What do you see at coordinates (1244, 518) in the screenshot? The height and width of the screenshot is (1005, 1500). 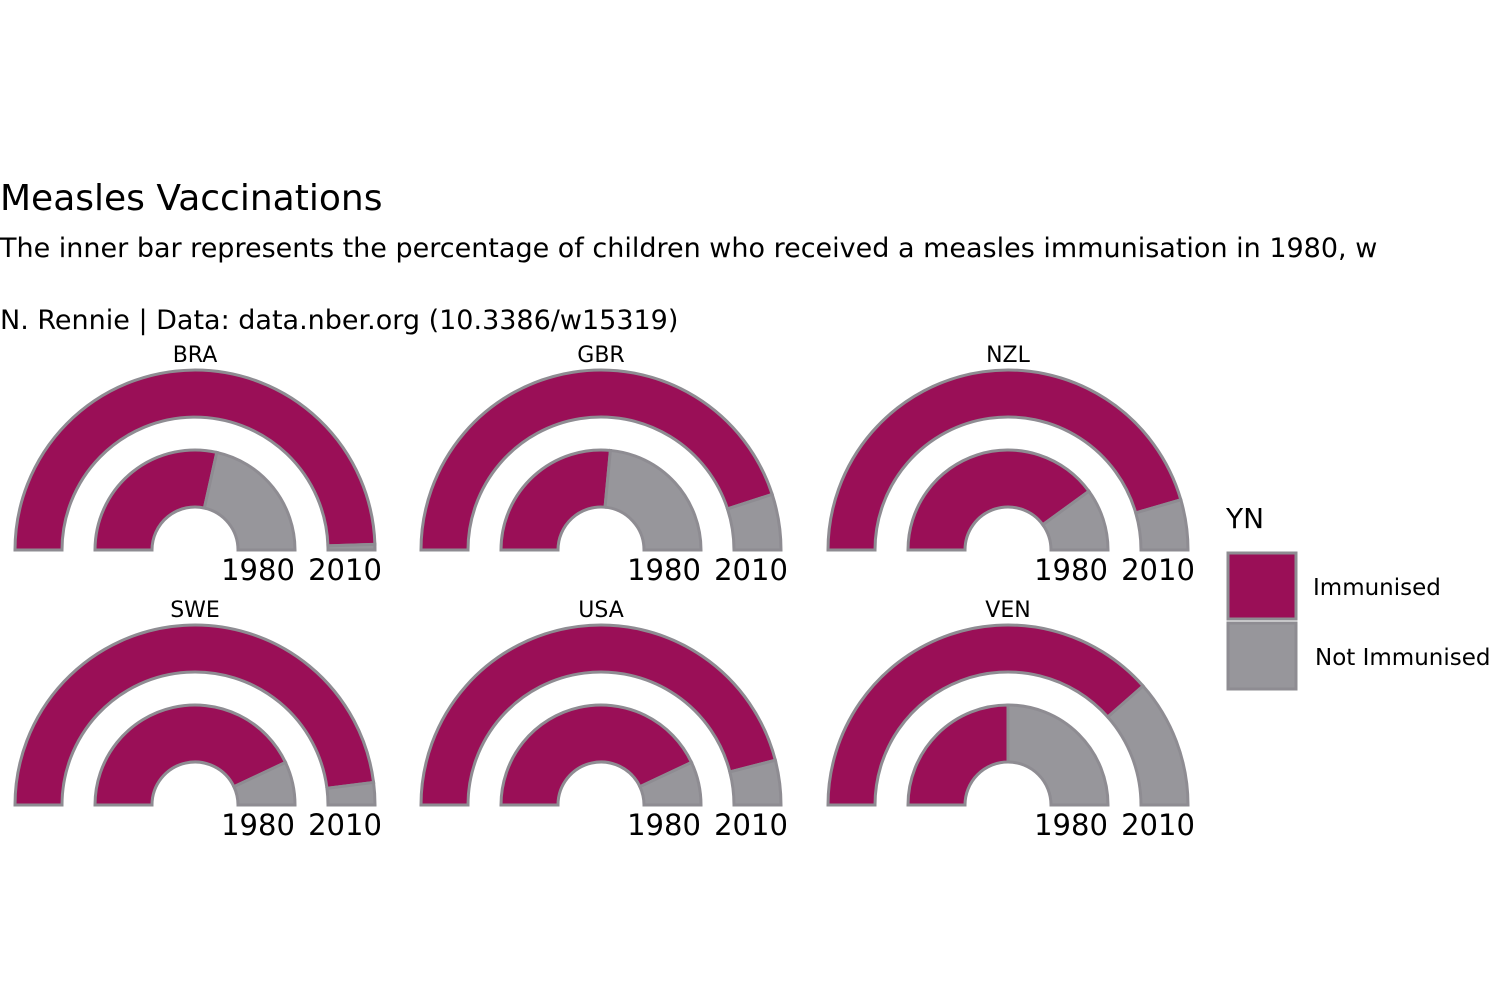 I see `legend-title: YN` at bounding box center [1244, 518].